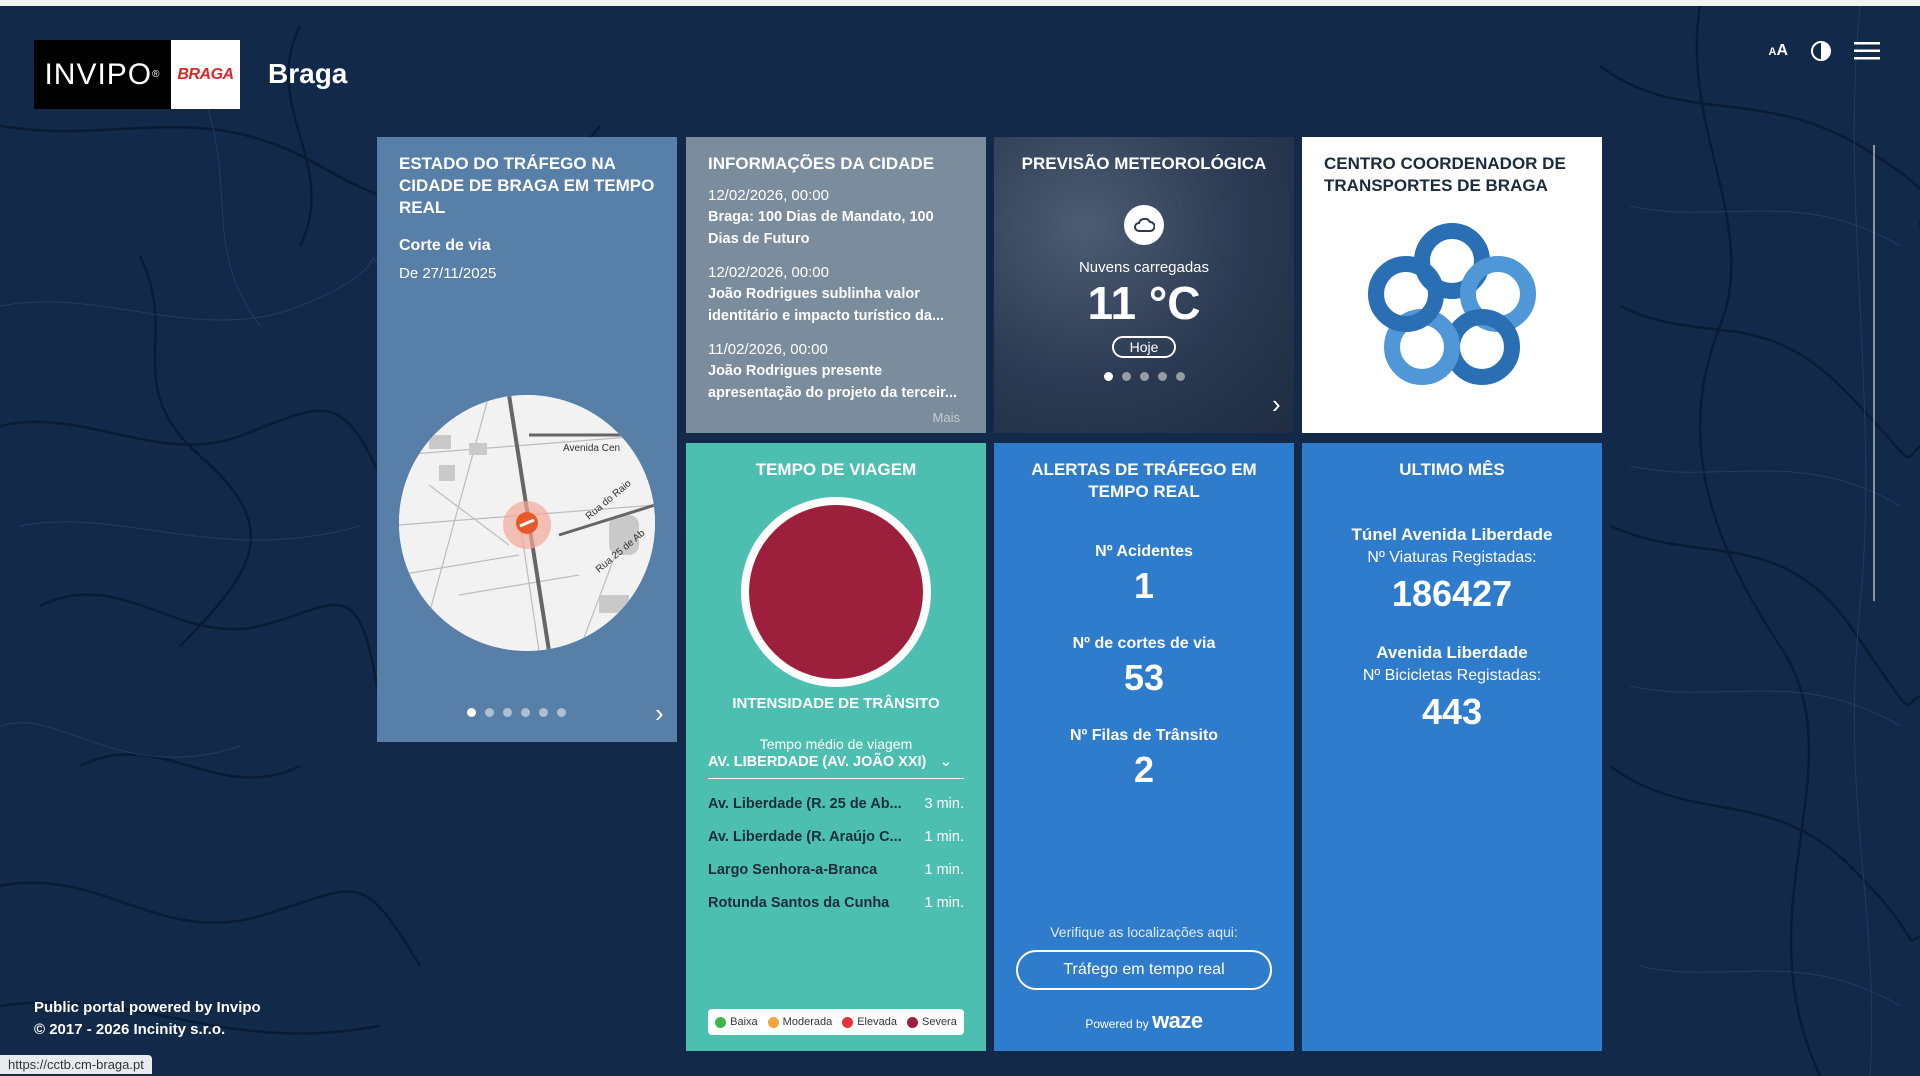  Describe the element at coordinates (1144, 643) in the screenshot. I see `stat-label: Nº de cortes de via` at that location.